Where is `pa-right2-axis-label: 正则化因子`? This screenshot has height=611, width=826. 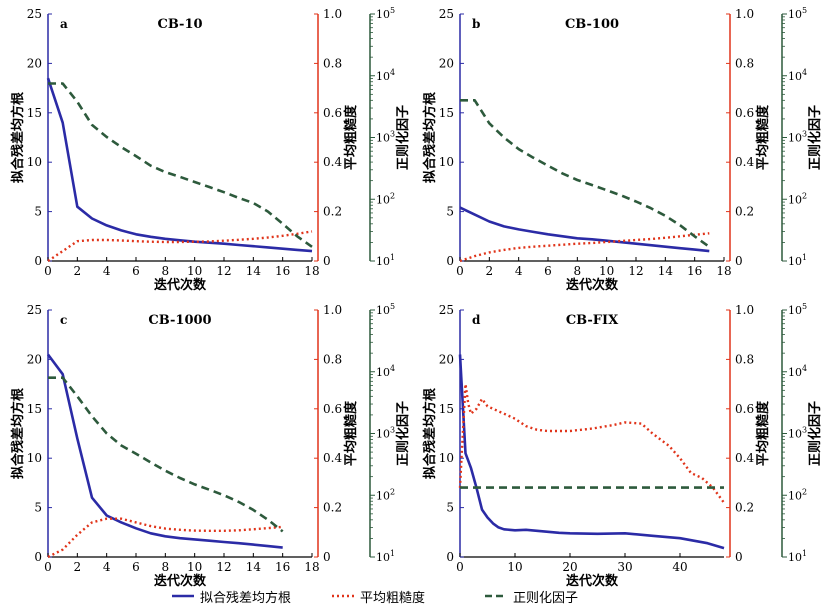 pa-right2-axis-label: 正则化因子 is located at coordinates (403, 137).